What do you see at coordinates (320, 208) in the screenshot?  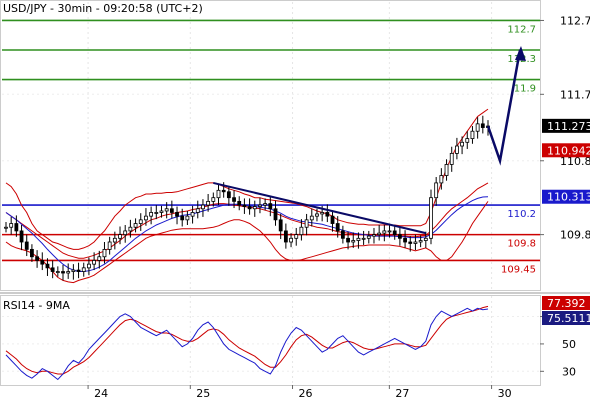 I see `trendline` at bounding box center [320, 208].